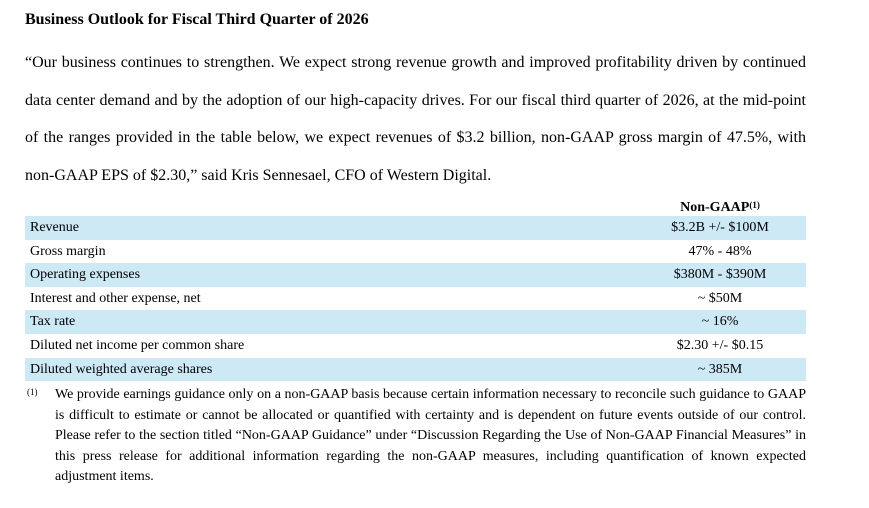 This screenshot has height=508, width=869. Describe the element at coordinates (115, 298) in the screenshot. I see `row-label: Interest and other expense, net` at that location.